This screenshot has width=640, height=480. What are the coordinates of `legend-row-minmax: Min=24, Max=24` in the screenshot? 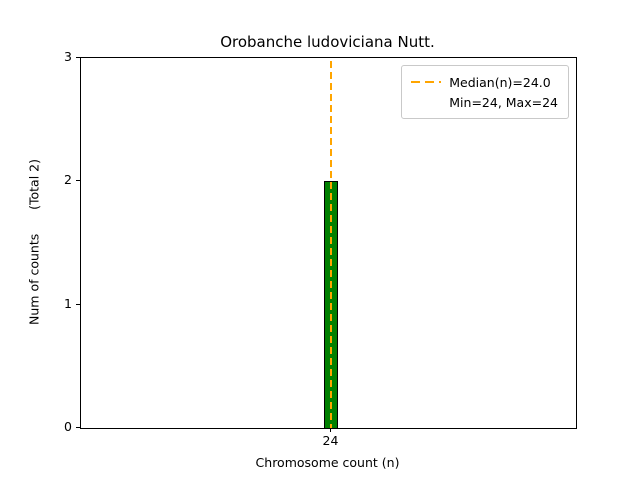 It's located at (484, 102).